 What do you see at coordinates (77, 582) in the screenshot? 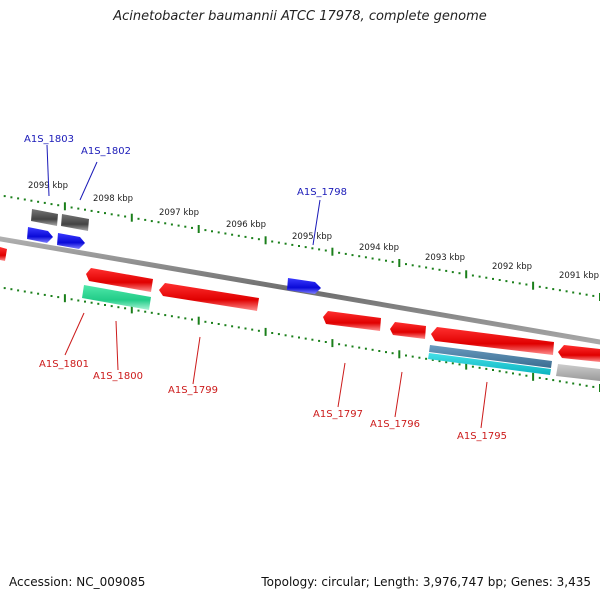
I see `accession-text: Accession: NC_009085` at bounding box center [77, 582].